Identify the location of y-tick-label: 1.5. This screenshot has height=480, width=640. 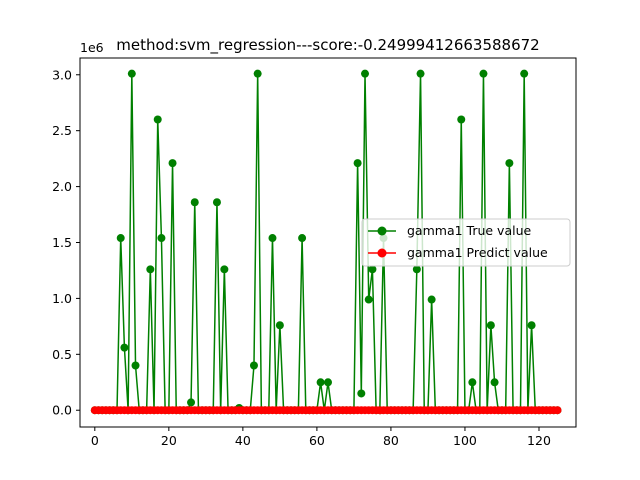
(62, 242).